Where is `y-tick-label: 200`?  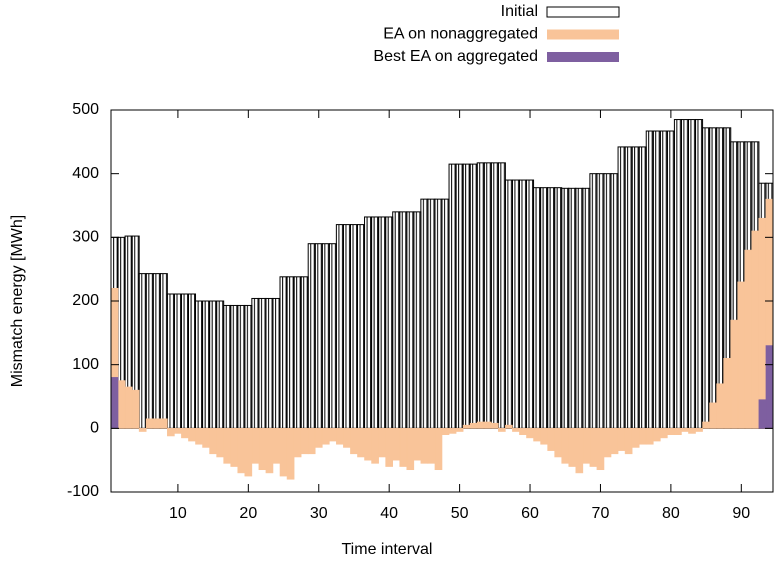
y-tick-label: 200 is located at coordinates (85, 300).